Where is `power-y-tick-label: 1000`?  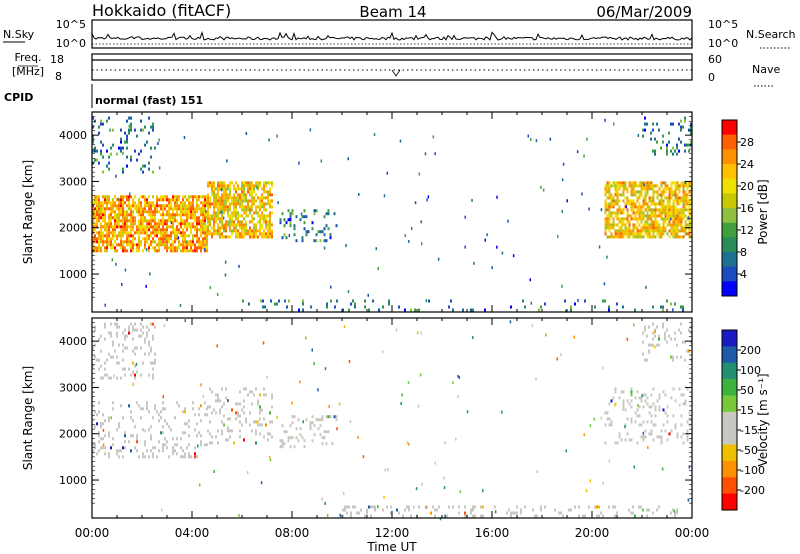
power-y-tick-label: 1000 is located at coordinates (73, 274).